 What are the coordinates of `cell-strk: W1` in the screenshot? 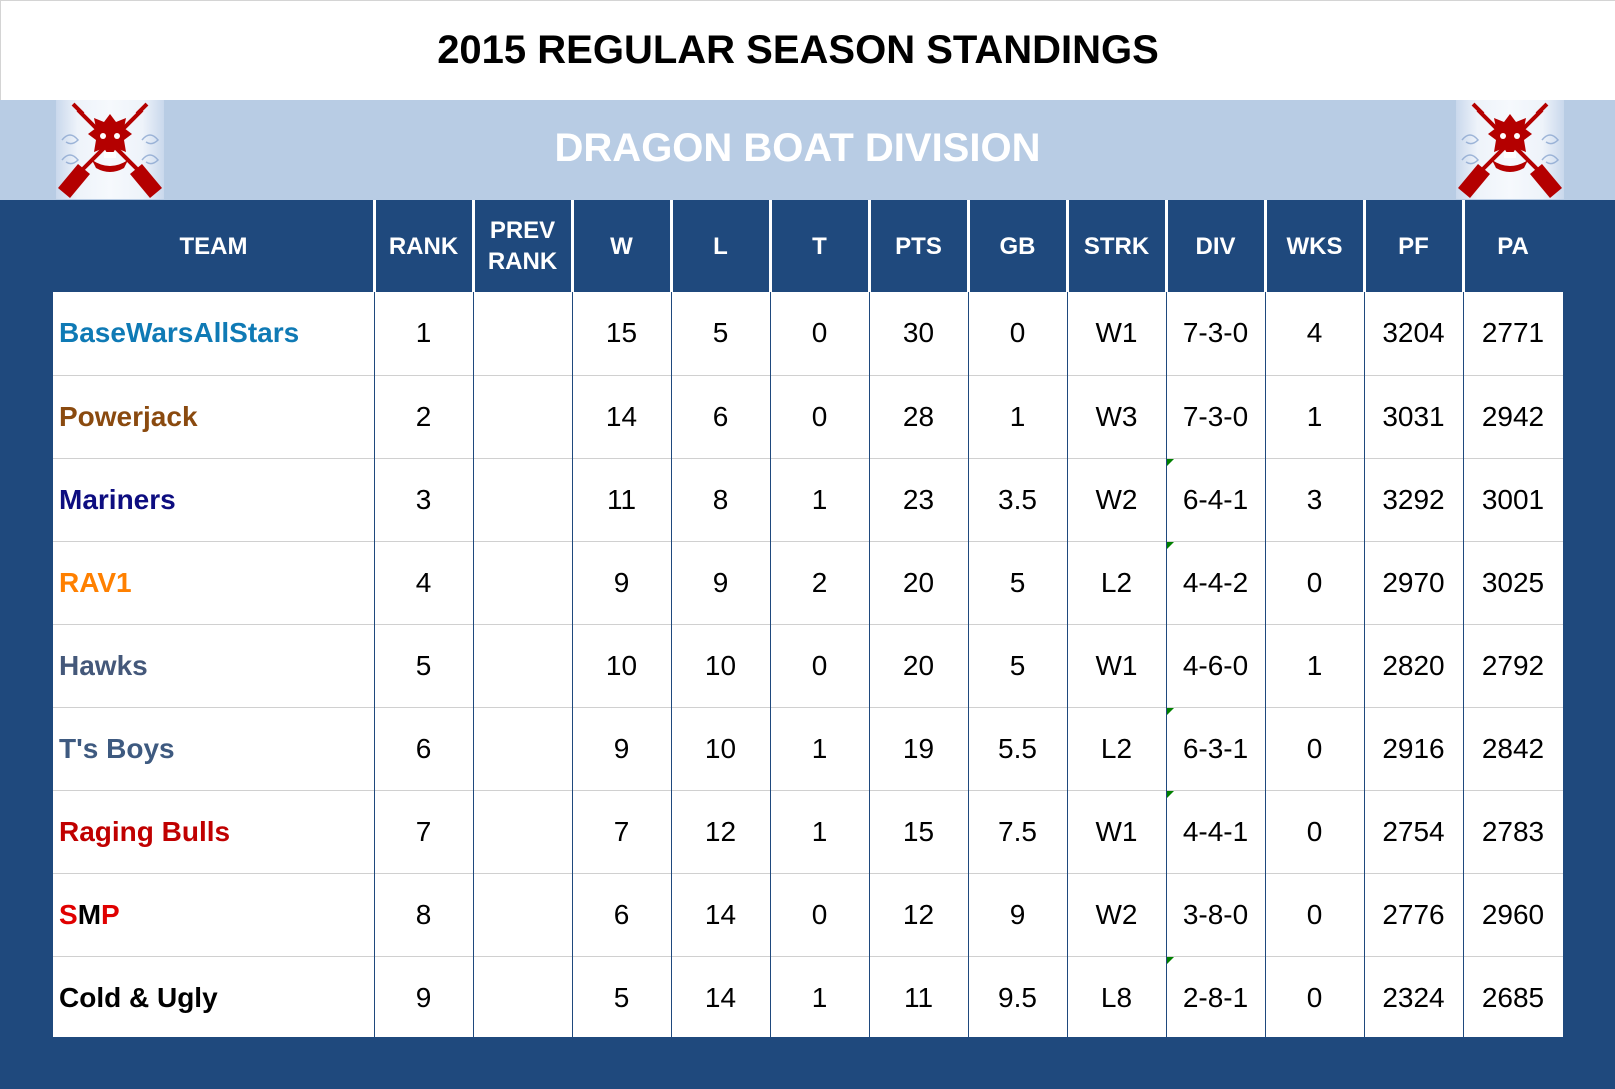 It's located at (1116, 665).